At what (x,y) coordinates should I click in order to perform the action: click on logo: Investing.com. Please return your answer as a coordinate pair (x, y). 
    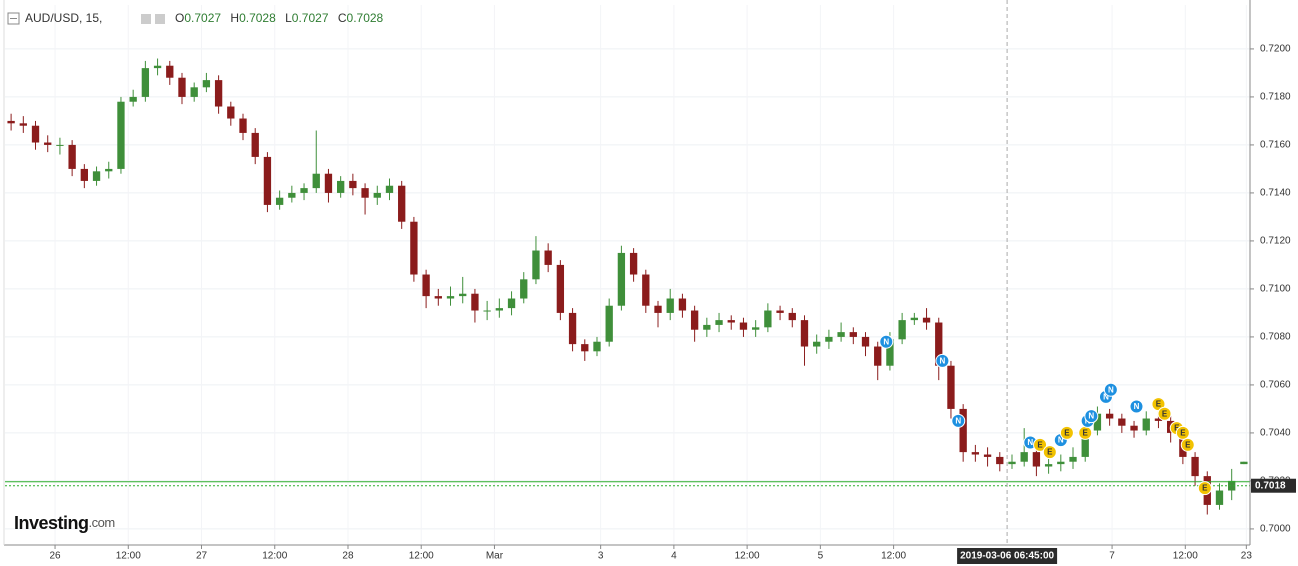
    Looking at the image, I should click on (64, 523).